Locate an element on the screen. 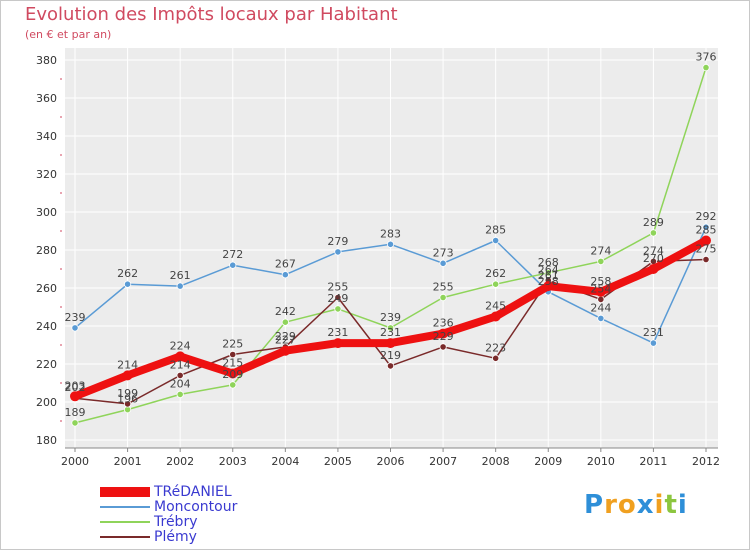  brand-letter: r is located at coordinates (611, 505).